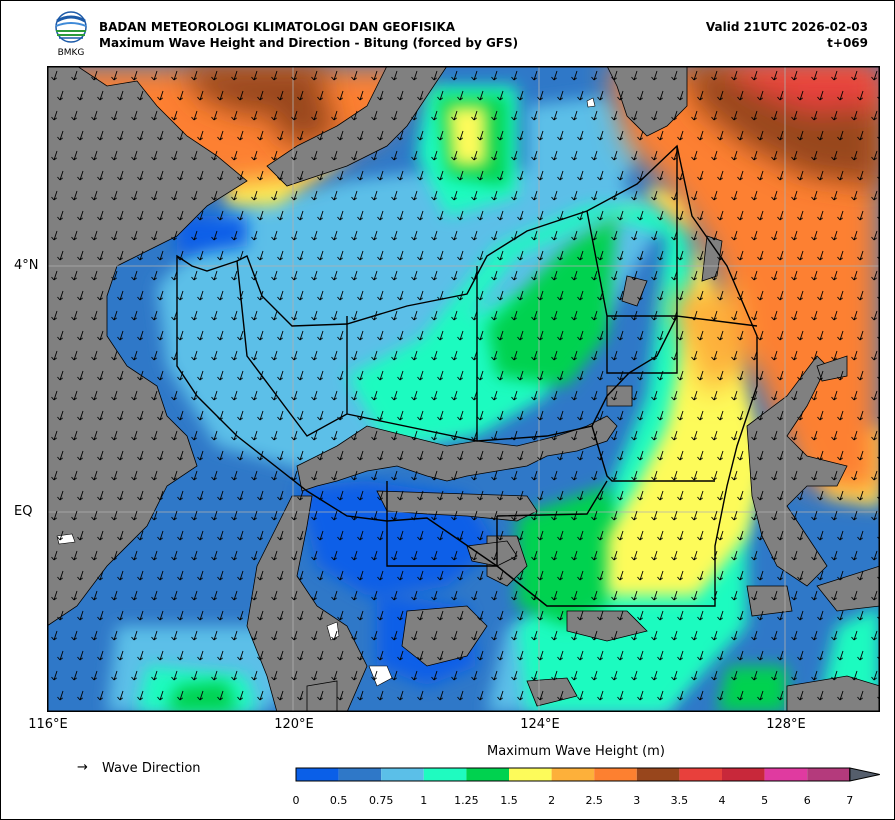 This screenshot has height=820, width=895. What do you see at coordinates (424, 800) in the screenshot?
I see `colorbar-tick-label: 1` at bounding box center [424, 800].